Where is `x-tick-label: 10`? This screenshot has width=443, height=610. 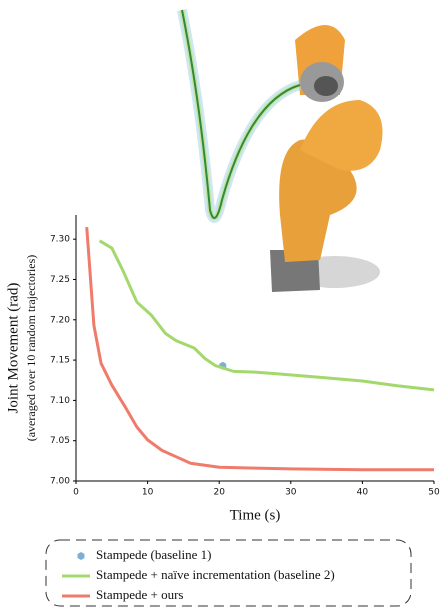 x-tick-label: 10 is located at coordinates (148, 493).